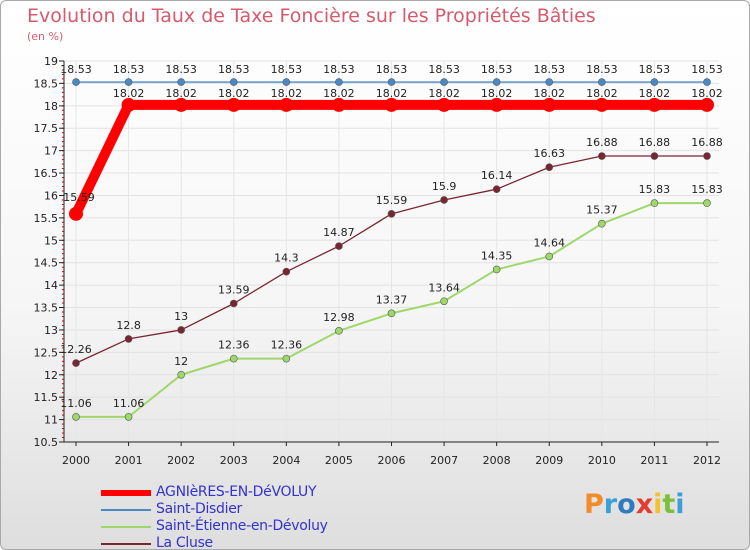  What do you see at coordinates (51, 330) in the screenshot?
I see `y-tick-label: 13` at bounding box center [51, 330].